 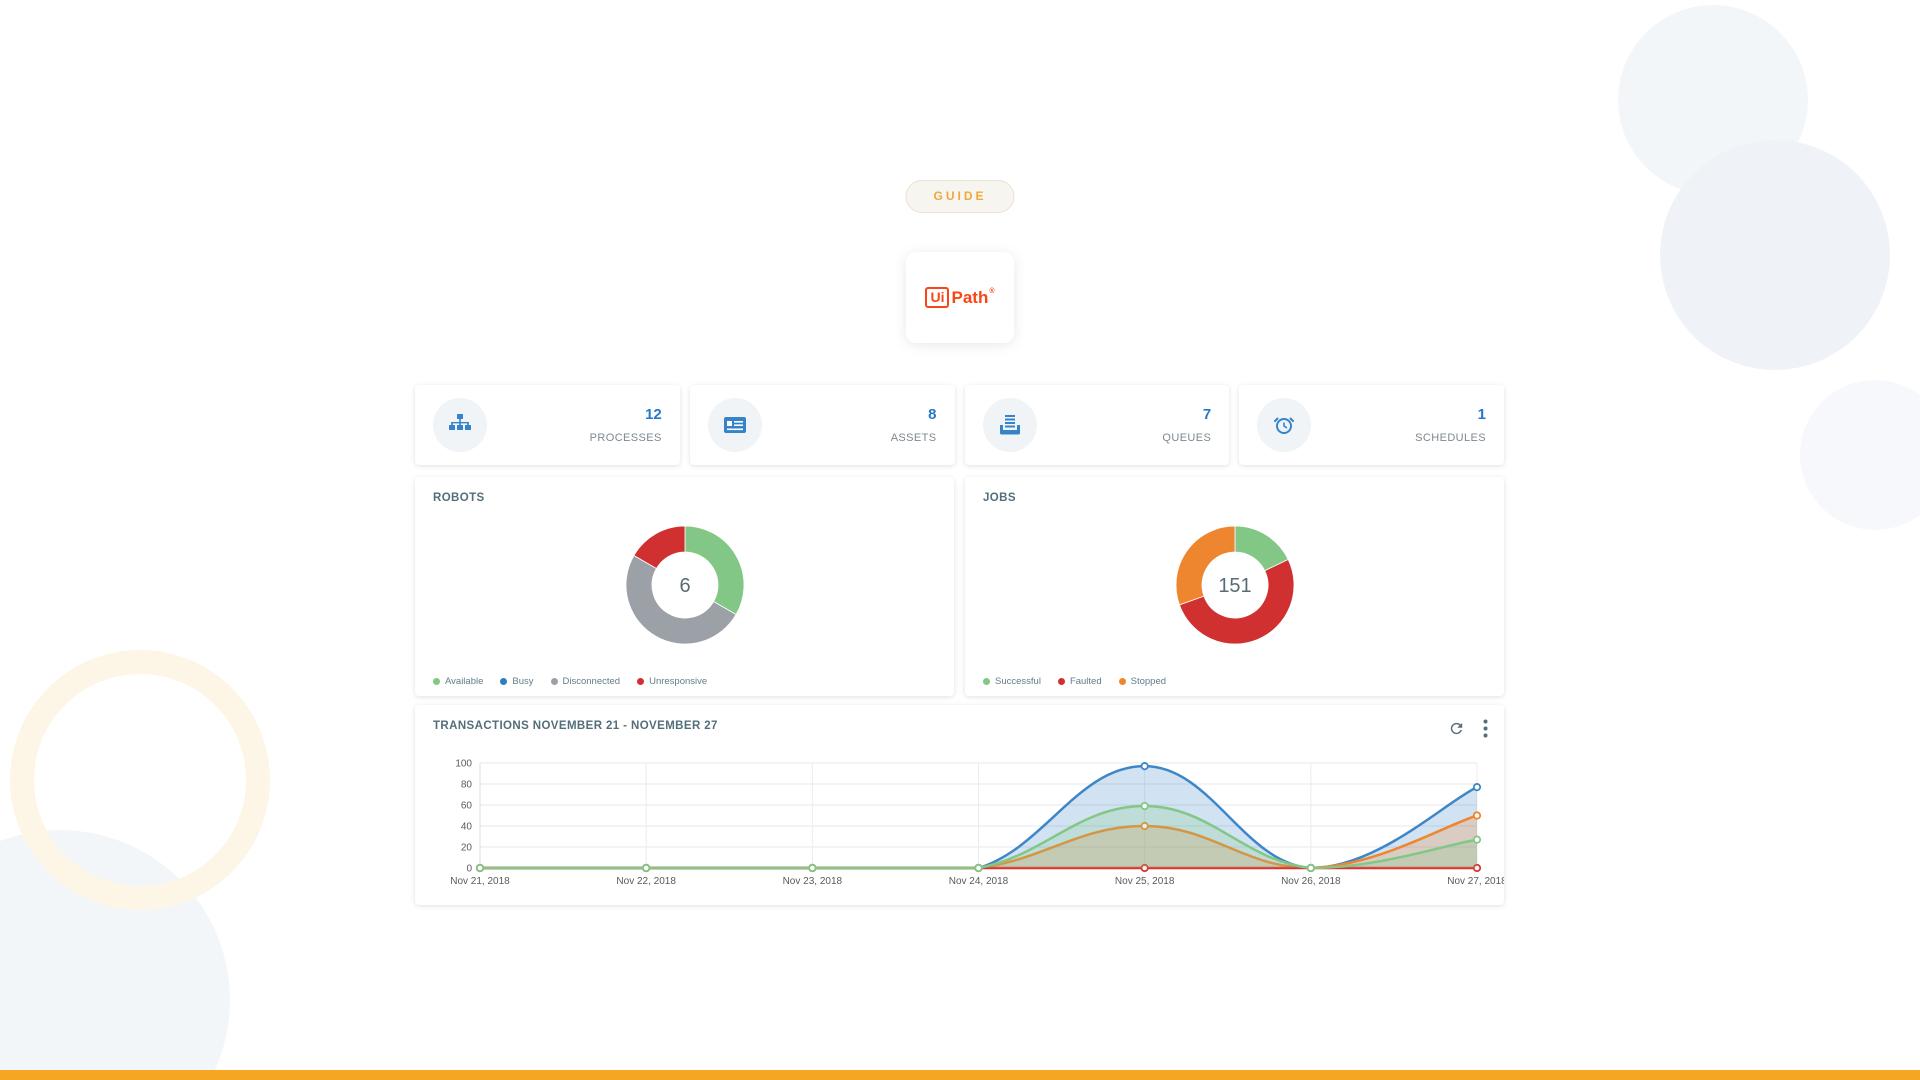 I want to click on legend-item: Stopped, so click(x=1142, y=681).